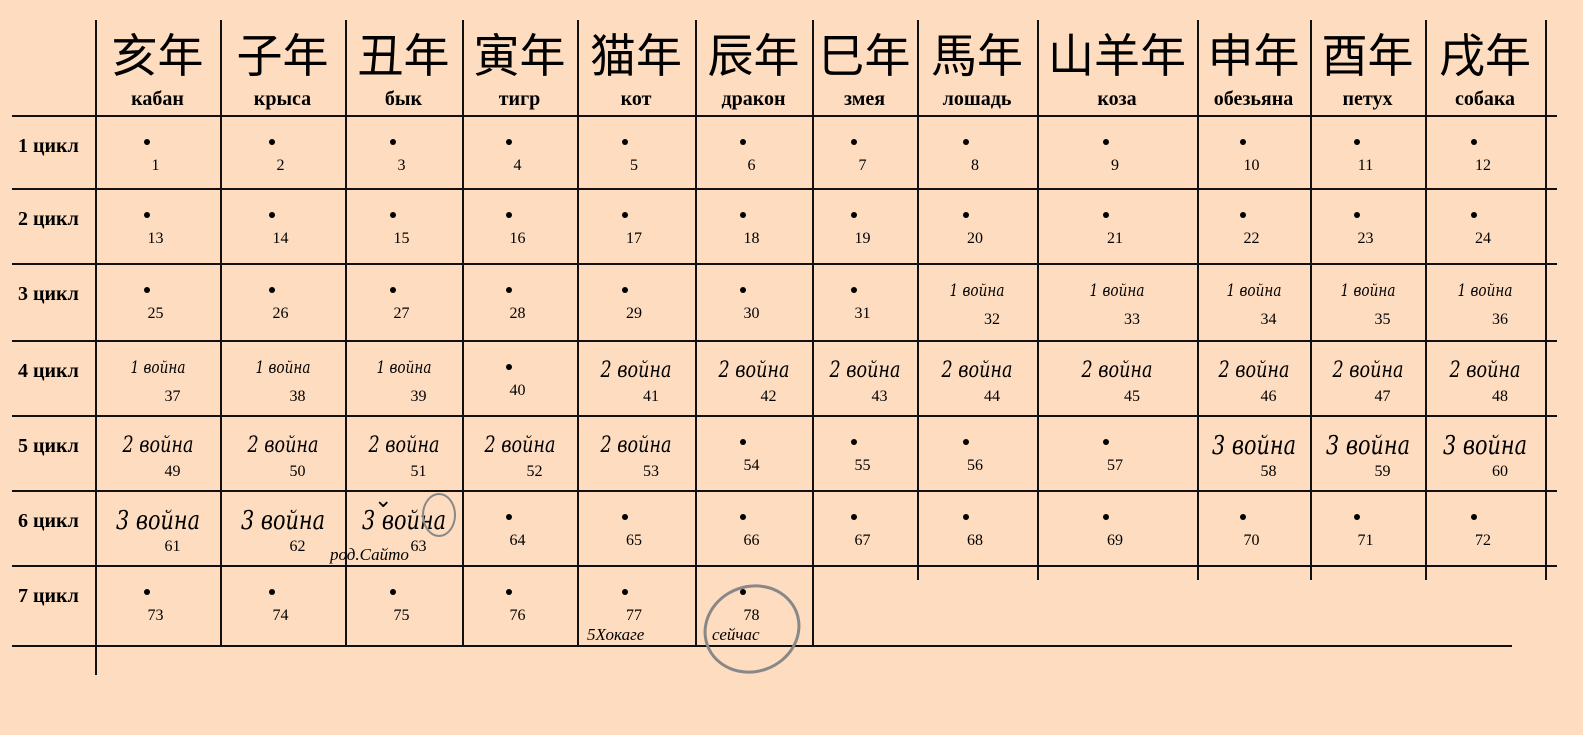  What do you see at coordinates (517, 313) in the screenshot?
I see `year-number: 28` at bounding box center [517, 313].